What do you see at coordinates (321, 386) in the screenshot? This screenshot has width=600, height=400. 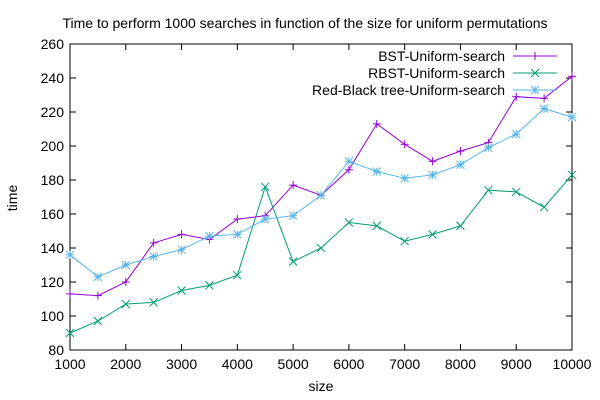 I see `x-axis-label: size` at bounding box center [321, 386].